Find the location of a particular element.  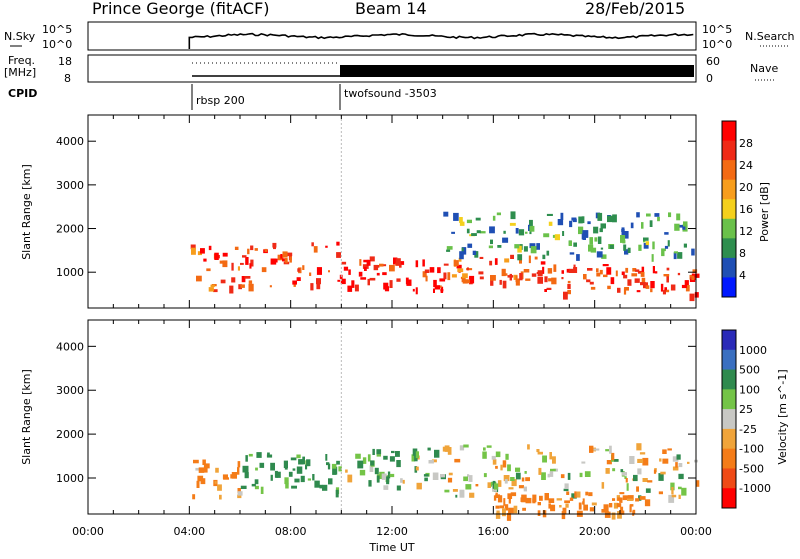

time-axis-label: Time UT is located at coordinates (391, 547).